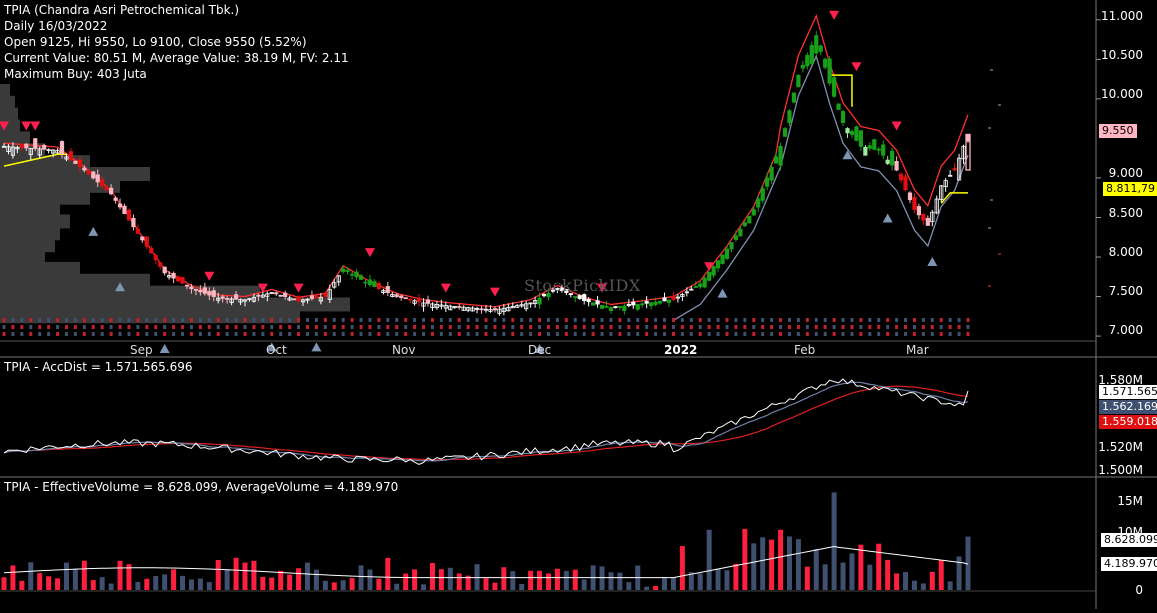  What do you see at coordinates (1125, 291) in the screenshot?
I see `price-tick: 7.500` at bounding box center [1125, 291].